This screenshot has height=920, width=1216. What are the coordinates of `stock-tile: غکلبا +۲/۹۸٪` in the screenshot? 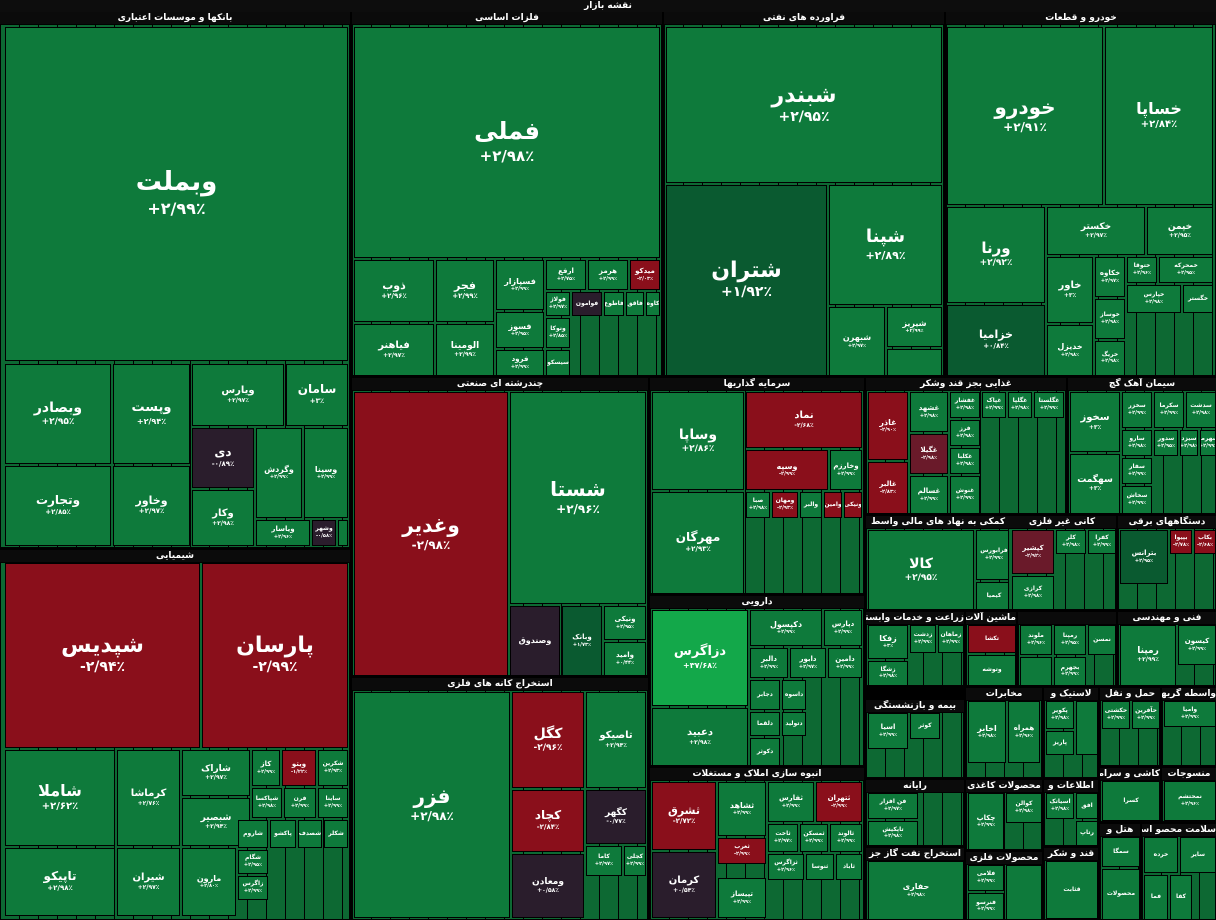 It's located at (965, 461).